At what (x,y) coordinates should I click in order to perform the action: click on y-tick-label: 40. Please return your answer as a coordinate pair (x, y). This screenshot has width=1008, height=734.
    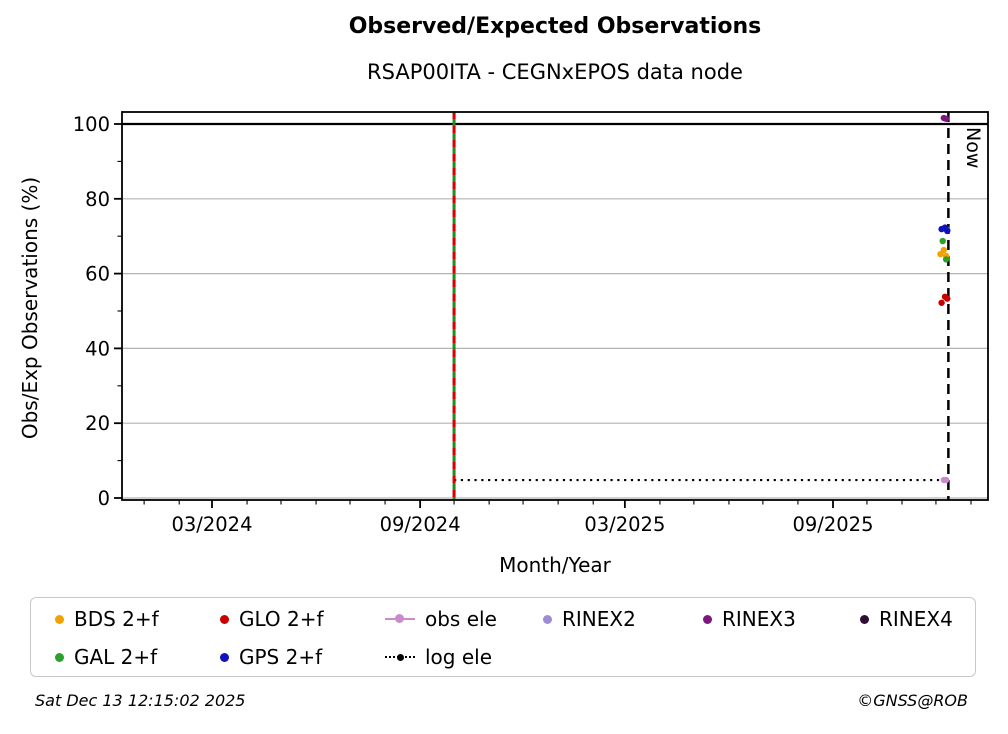
    Looking at the image, I should click on (97, 348).